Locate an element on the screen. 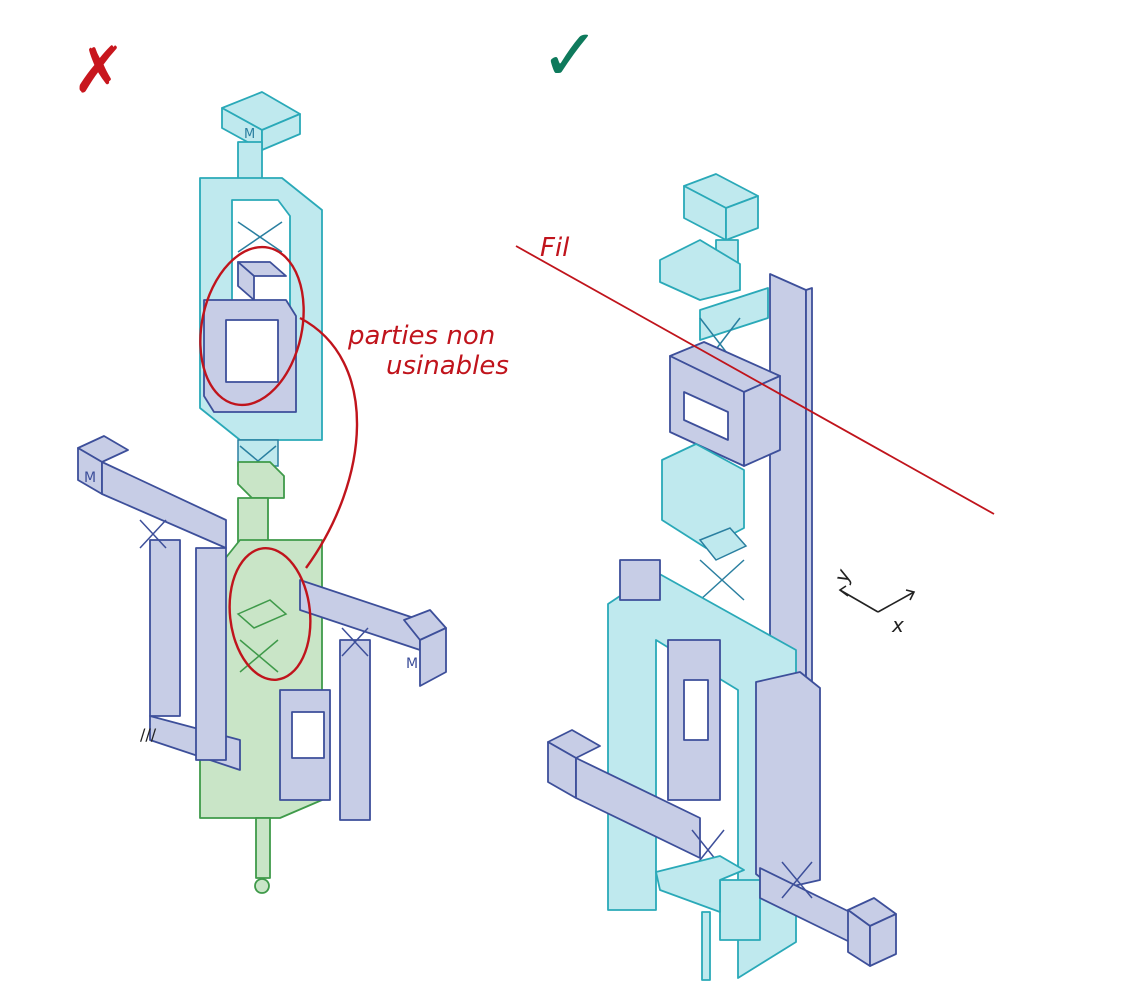 This screenshot has height=1000, width=1141. wire-label: Fil is located at coordinates (555, 248).